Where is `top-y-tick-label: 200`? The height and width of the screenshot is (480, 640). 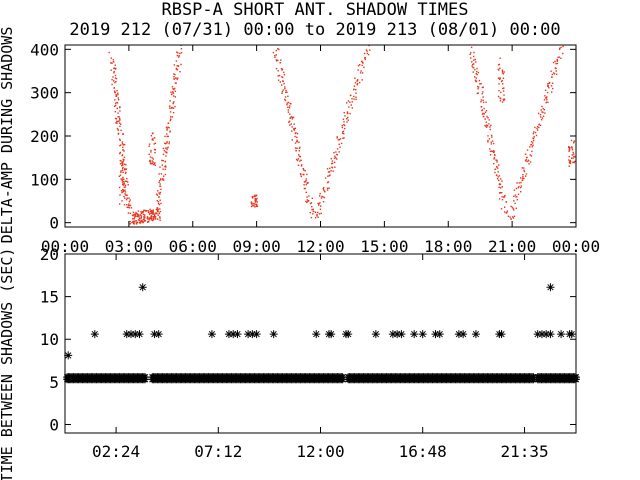 top-y-tick-label: 200 is located at coordinates (44, 136).